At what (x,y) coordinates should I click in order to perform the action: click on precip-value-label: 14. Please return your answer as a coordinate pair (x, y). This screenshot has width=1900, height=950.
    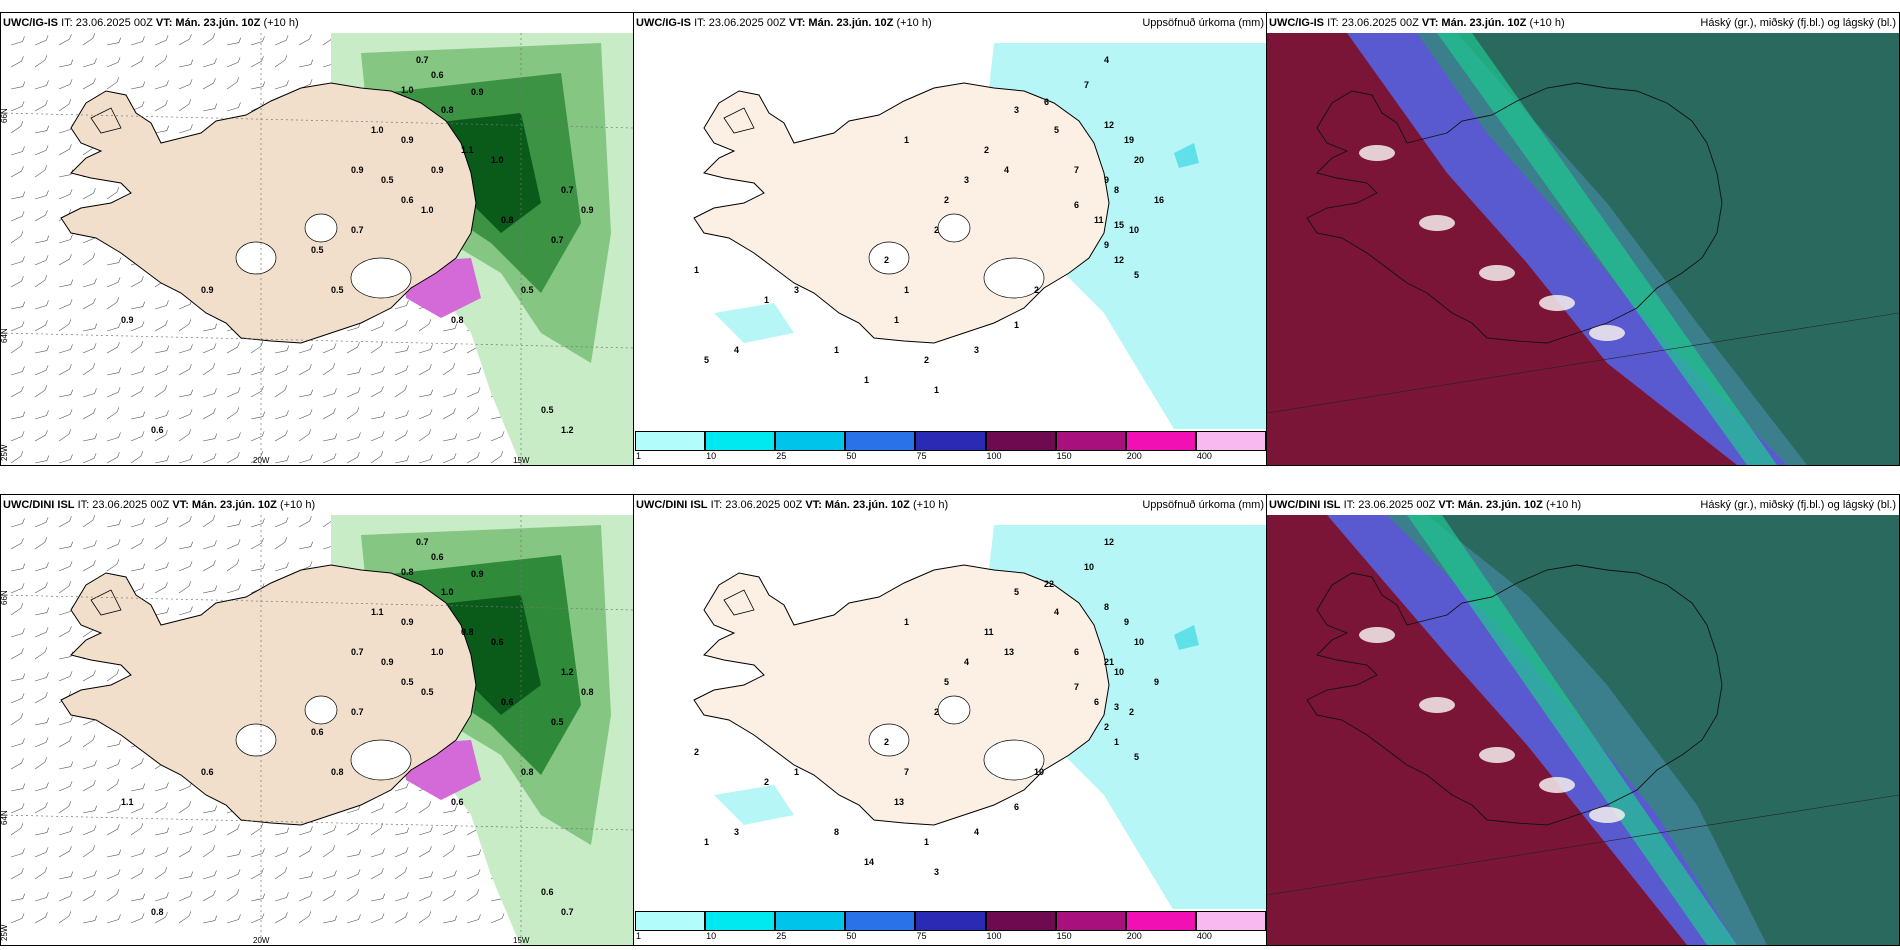
    Looking at the image, I should click on (869, 862).